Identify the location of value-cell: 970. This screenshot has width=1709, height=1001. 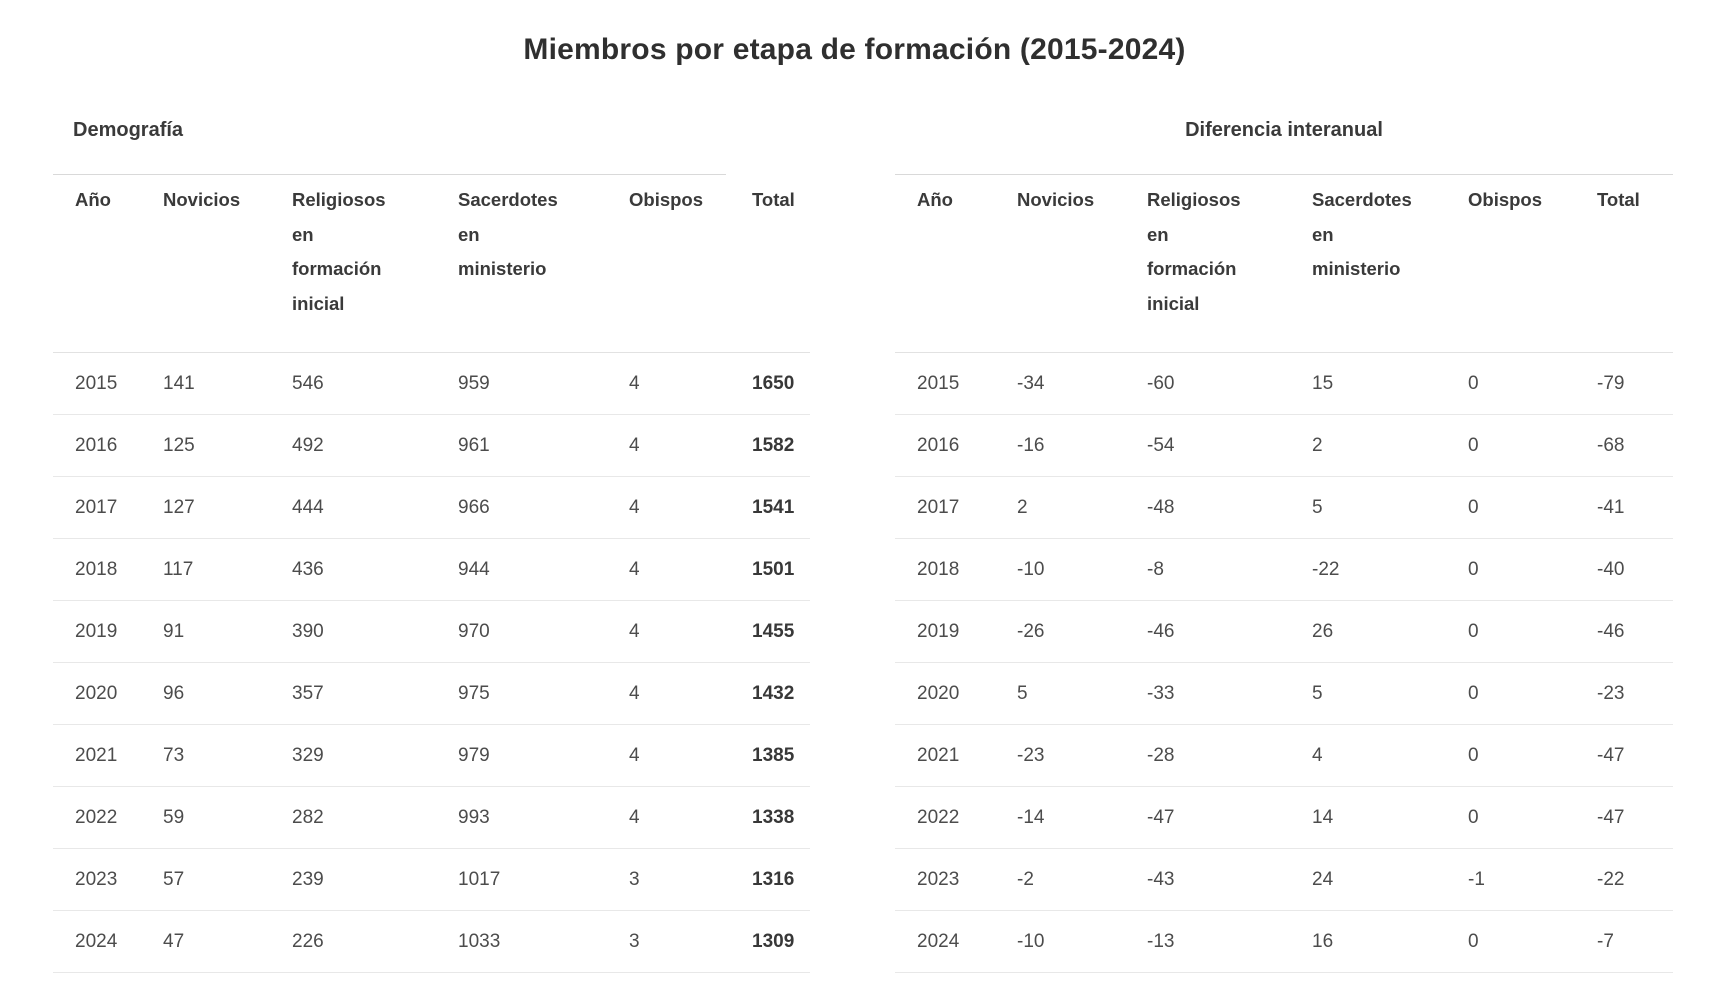
(521, 631).